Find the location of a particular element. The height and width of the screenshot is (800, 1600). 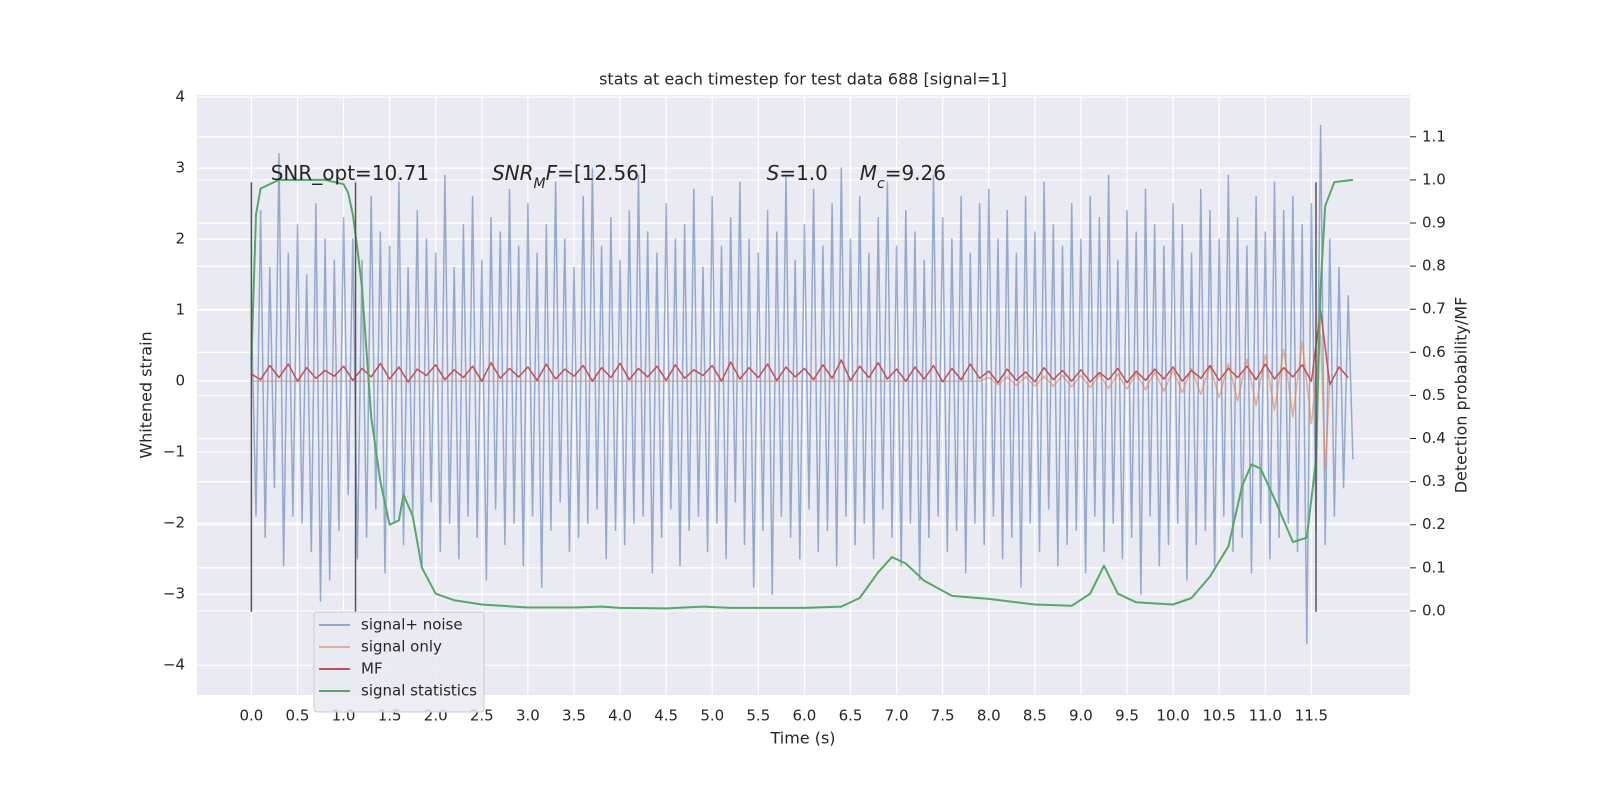

y-tick-label: 1 is located at coordinates (180, 310).